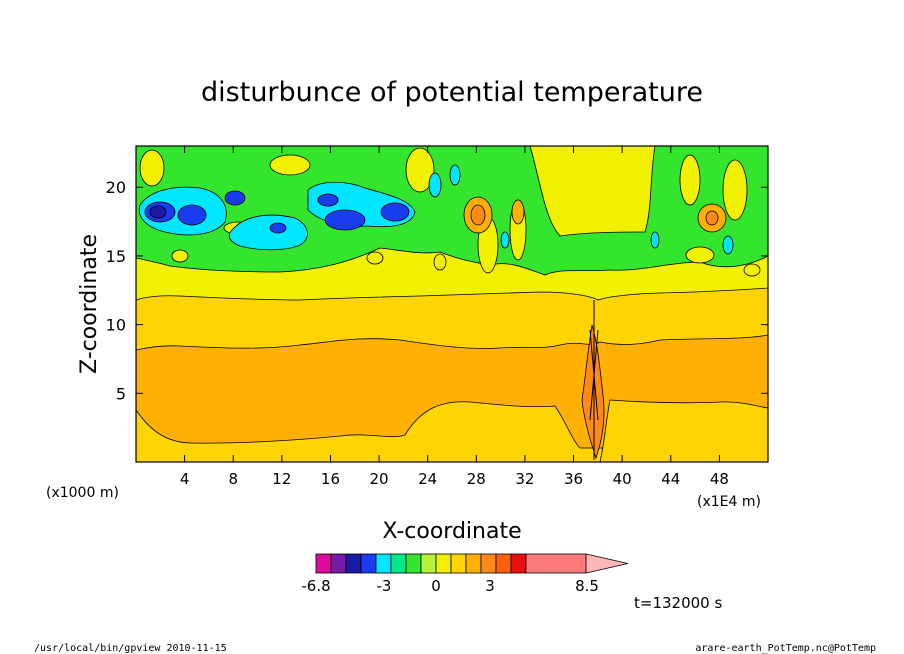 The height and width of the screenshot is (654, 904). I want to click on y-axis-label: Z-coordinate, so click(89, 304).